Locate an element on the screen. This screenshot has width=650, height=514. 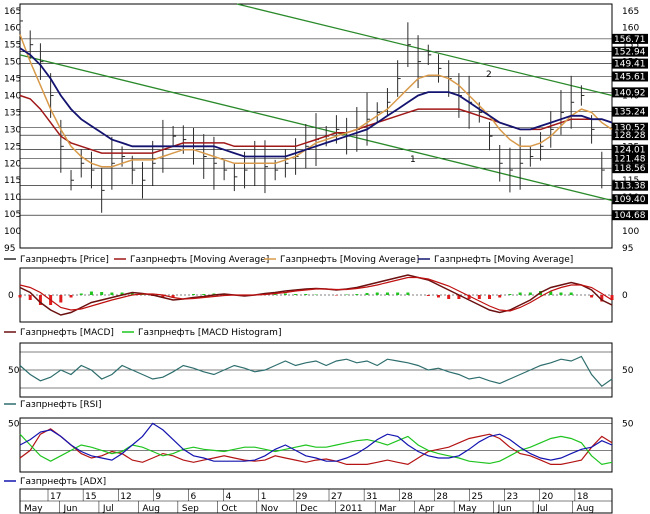
price-ytick-left: 160 is located at coordinates (12, 29).